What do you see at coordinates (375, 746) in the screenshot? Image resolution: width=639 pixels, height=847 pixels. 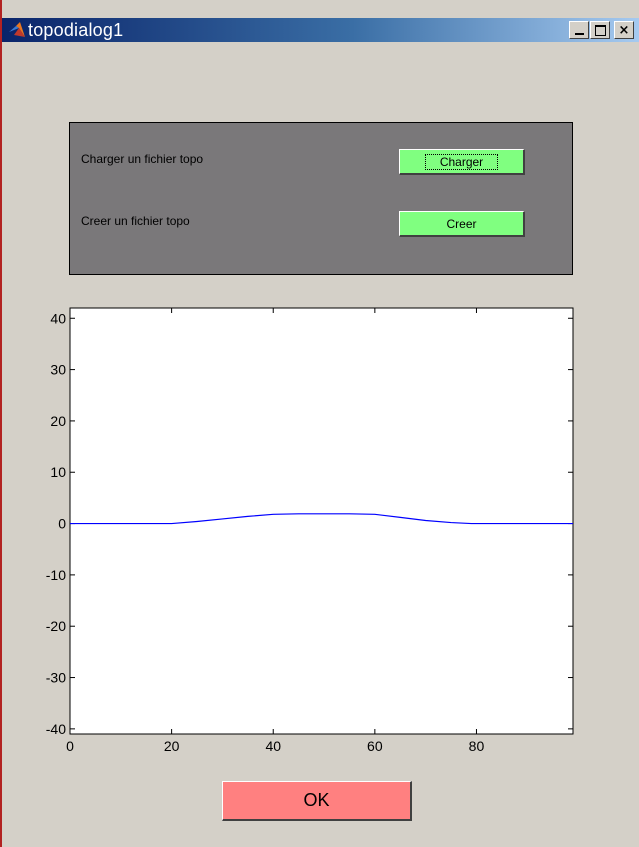 I see `x-tick-label: 60` at bounding box center [375, 746].